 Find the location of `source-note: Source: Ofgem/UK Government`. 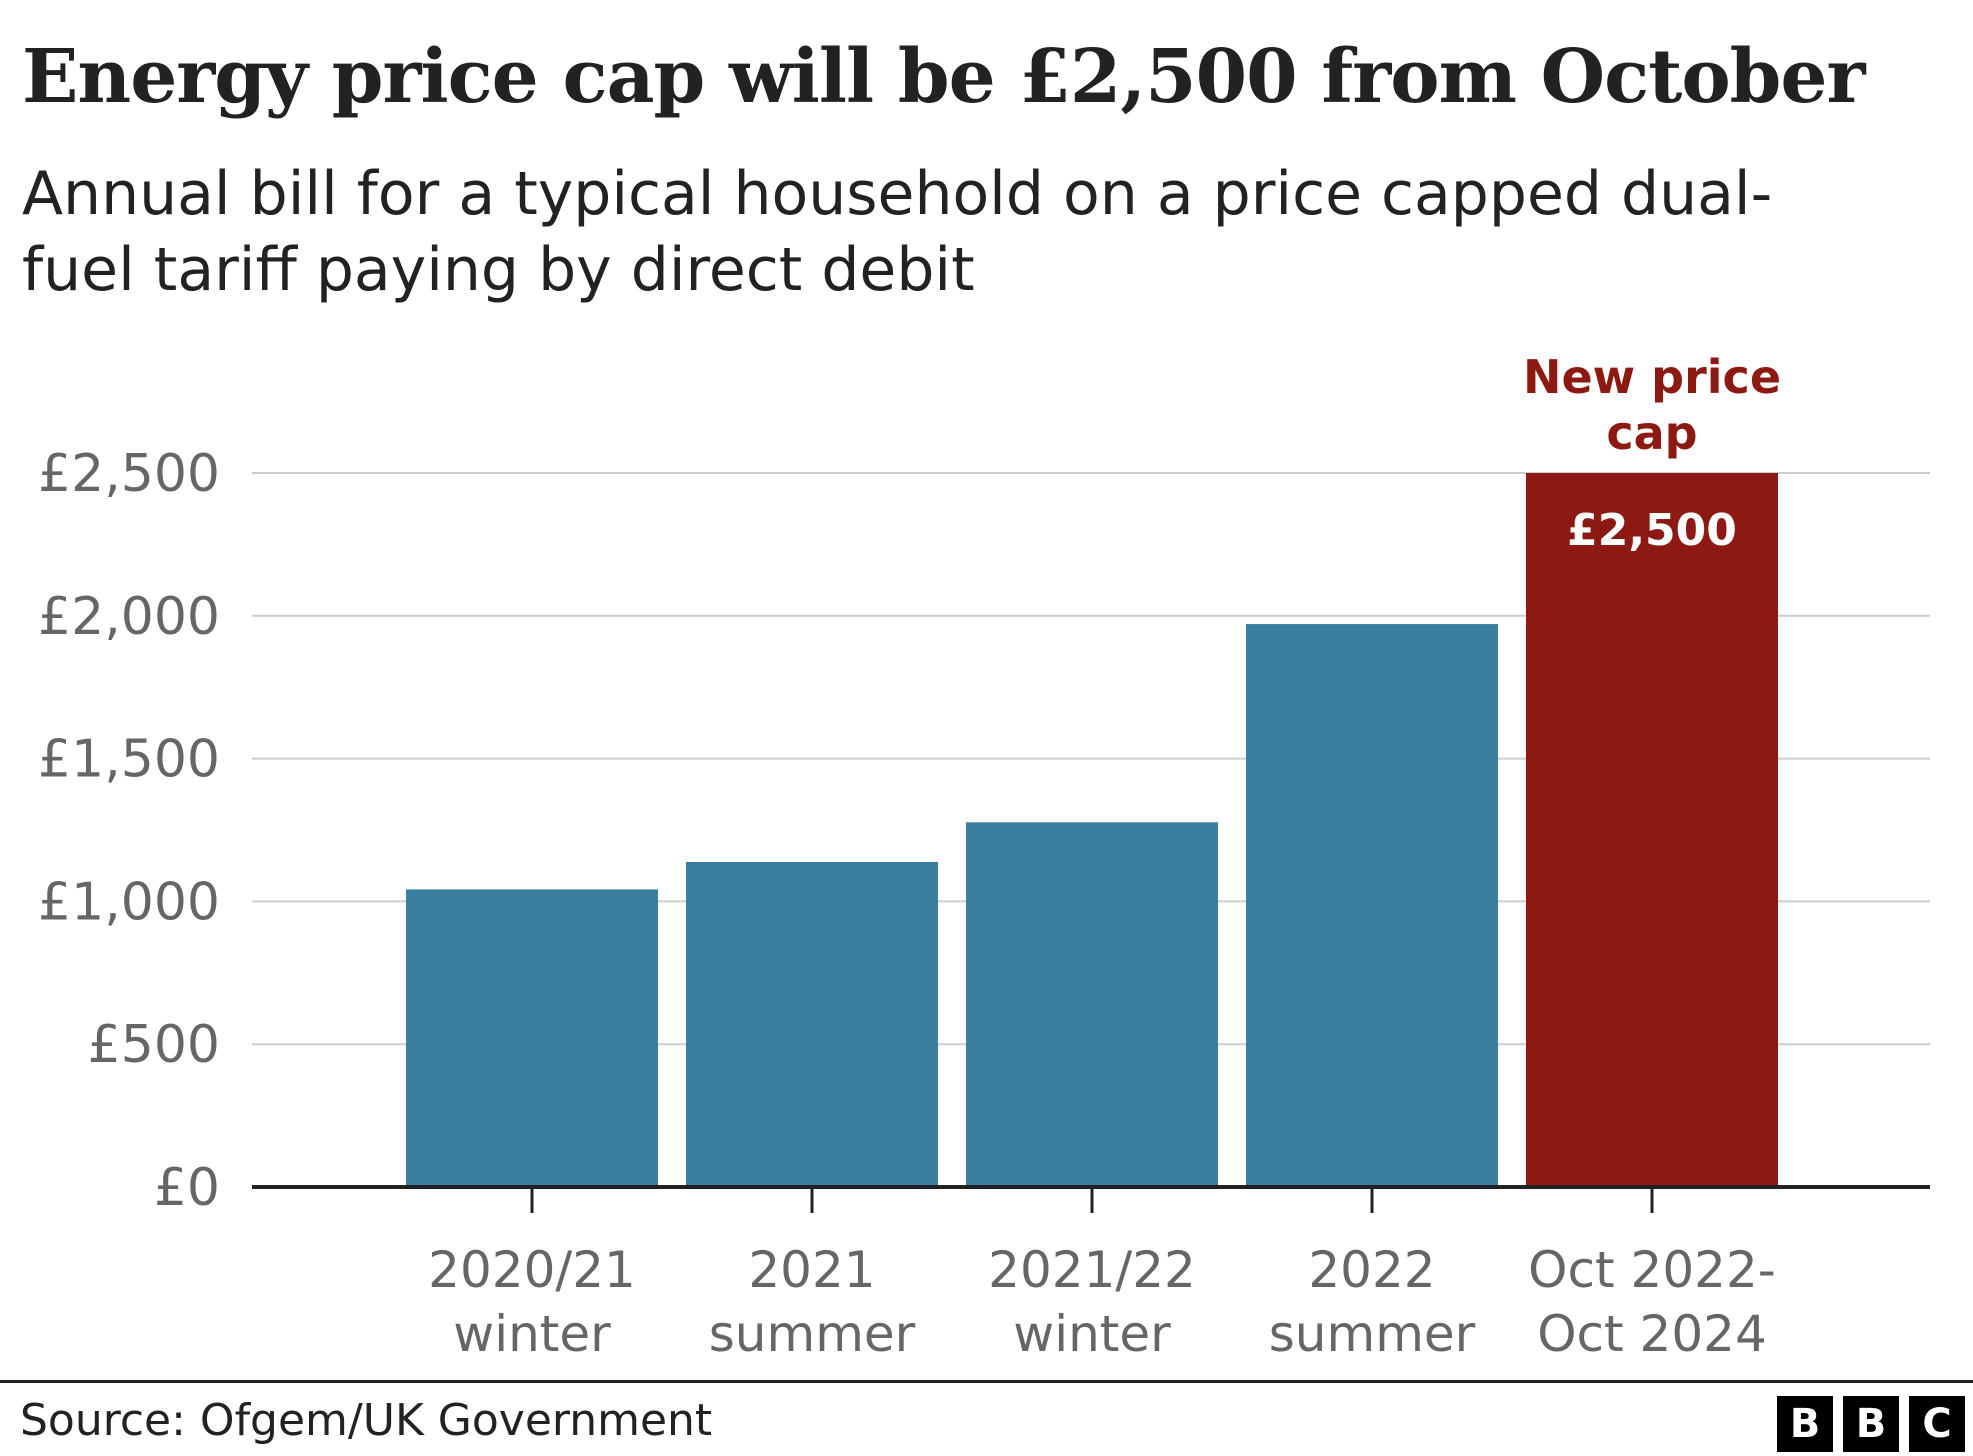

source-note: Source: Ofgem/UK Government is located at coordinates (366, 1420).